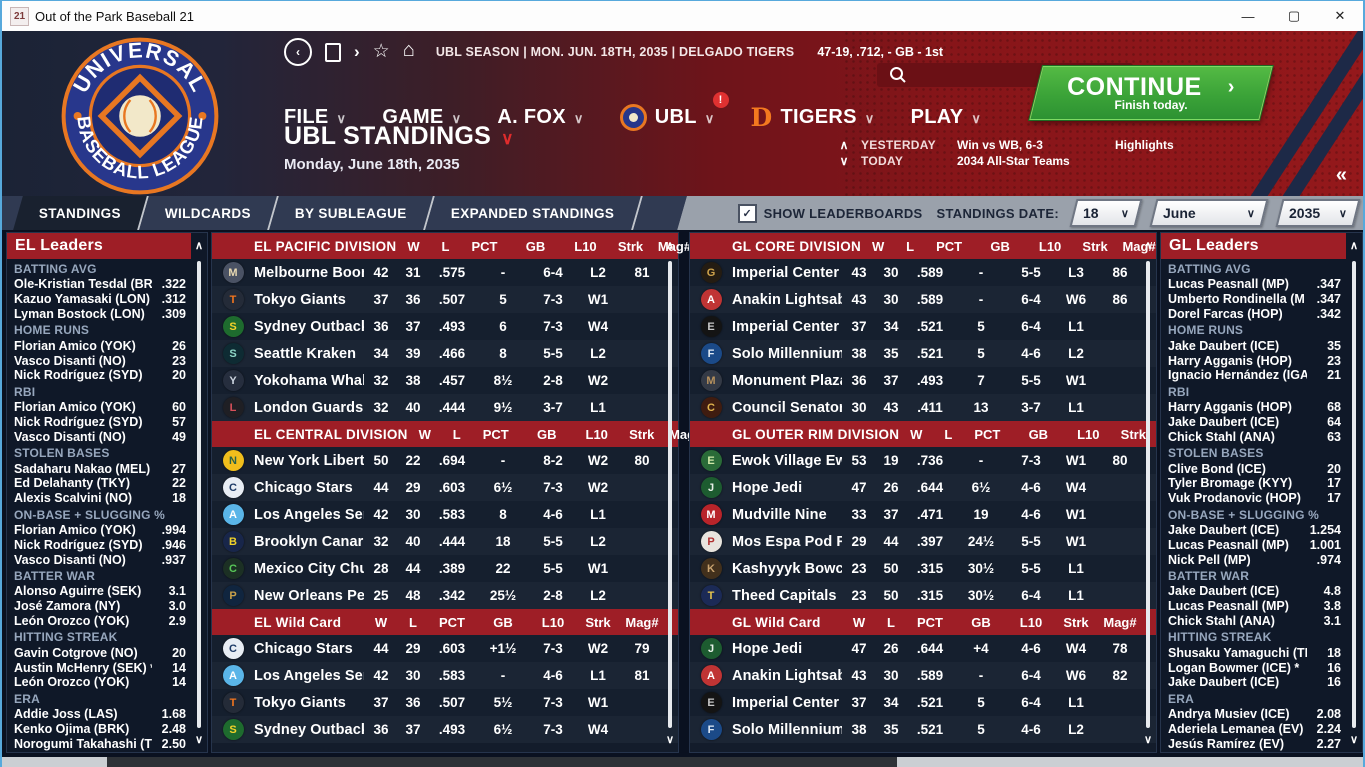 The width and height of the screenshot is (1365, 767). What do you see at coordinates (101, 498) in the screenshot?
I see `leader-entry: Alexis Scalvini (NO) 18` at bounding box center [101, 498].